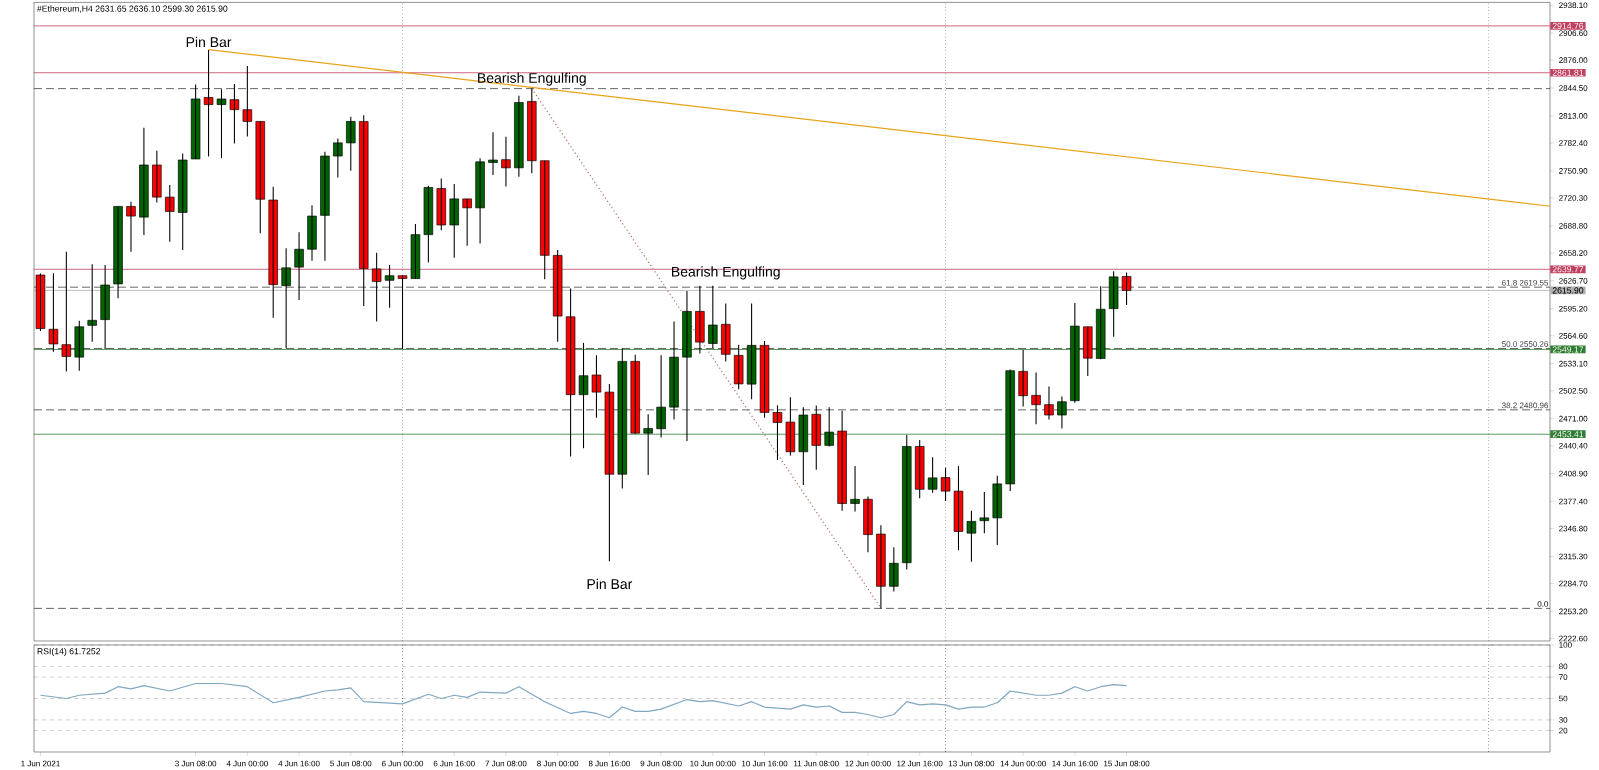 Image resolution: width=1599 pixels, height=770 pixels. Describe the element at coordinates (454, 763) in the screenshot. I see `x-tick-label: 6 Jun 16:00` at that location.